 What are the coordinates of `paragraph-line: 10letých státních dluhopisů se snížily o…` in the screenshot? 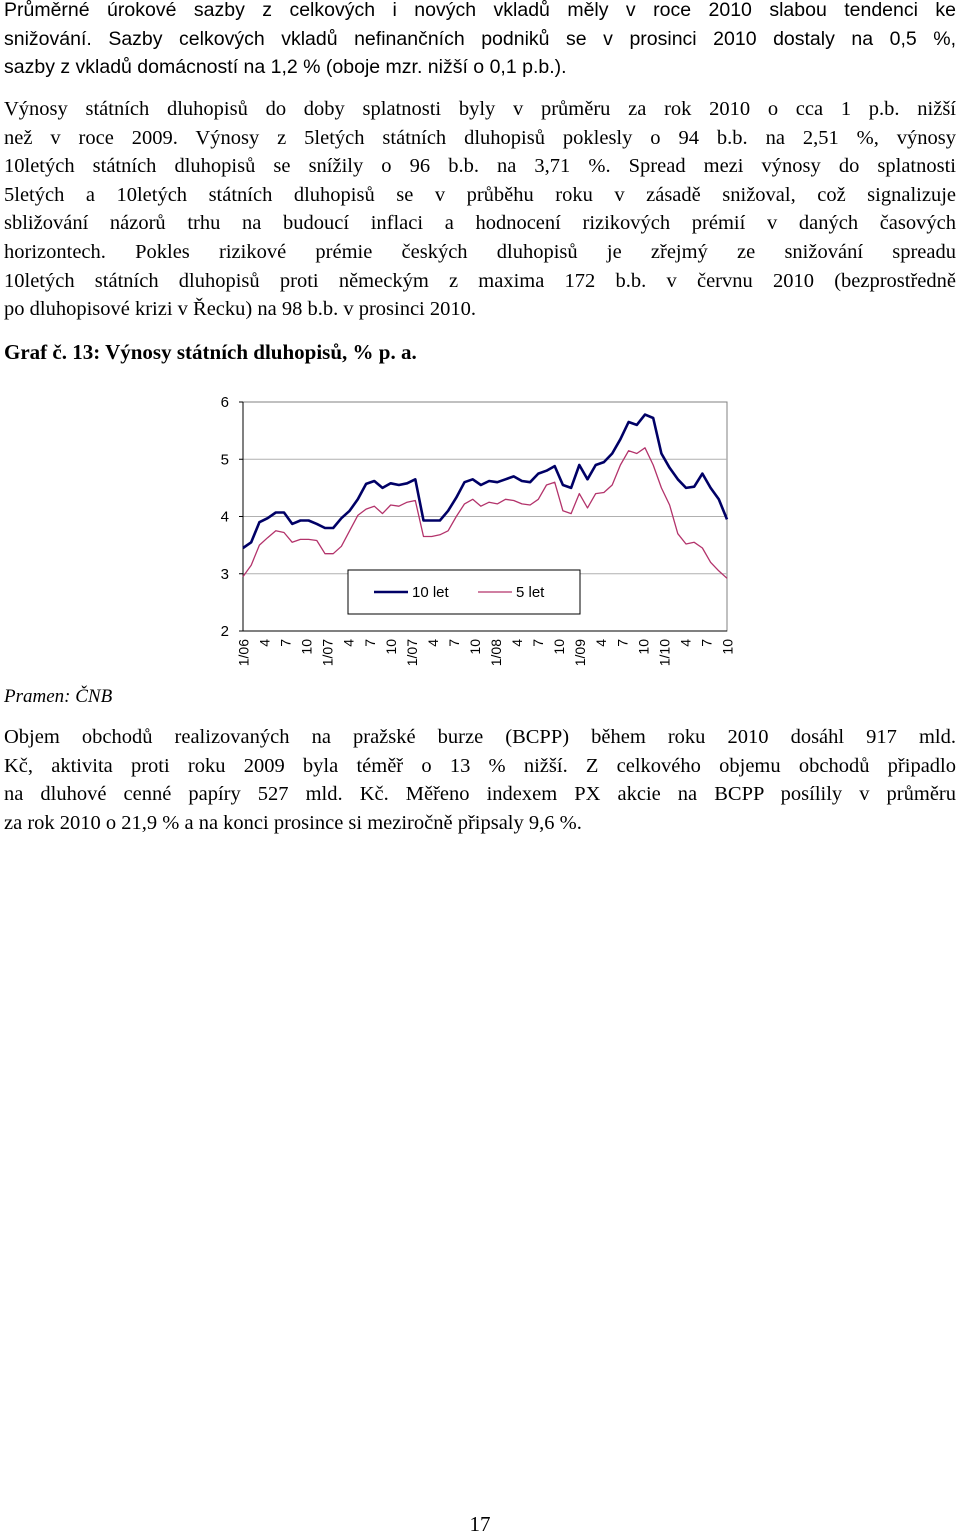 It's located at (480, 166).